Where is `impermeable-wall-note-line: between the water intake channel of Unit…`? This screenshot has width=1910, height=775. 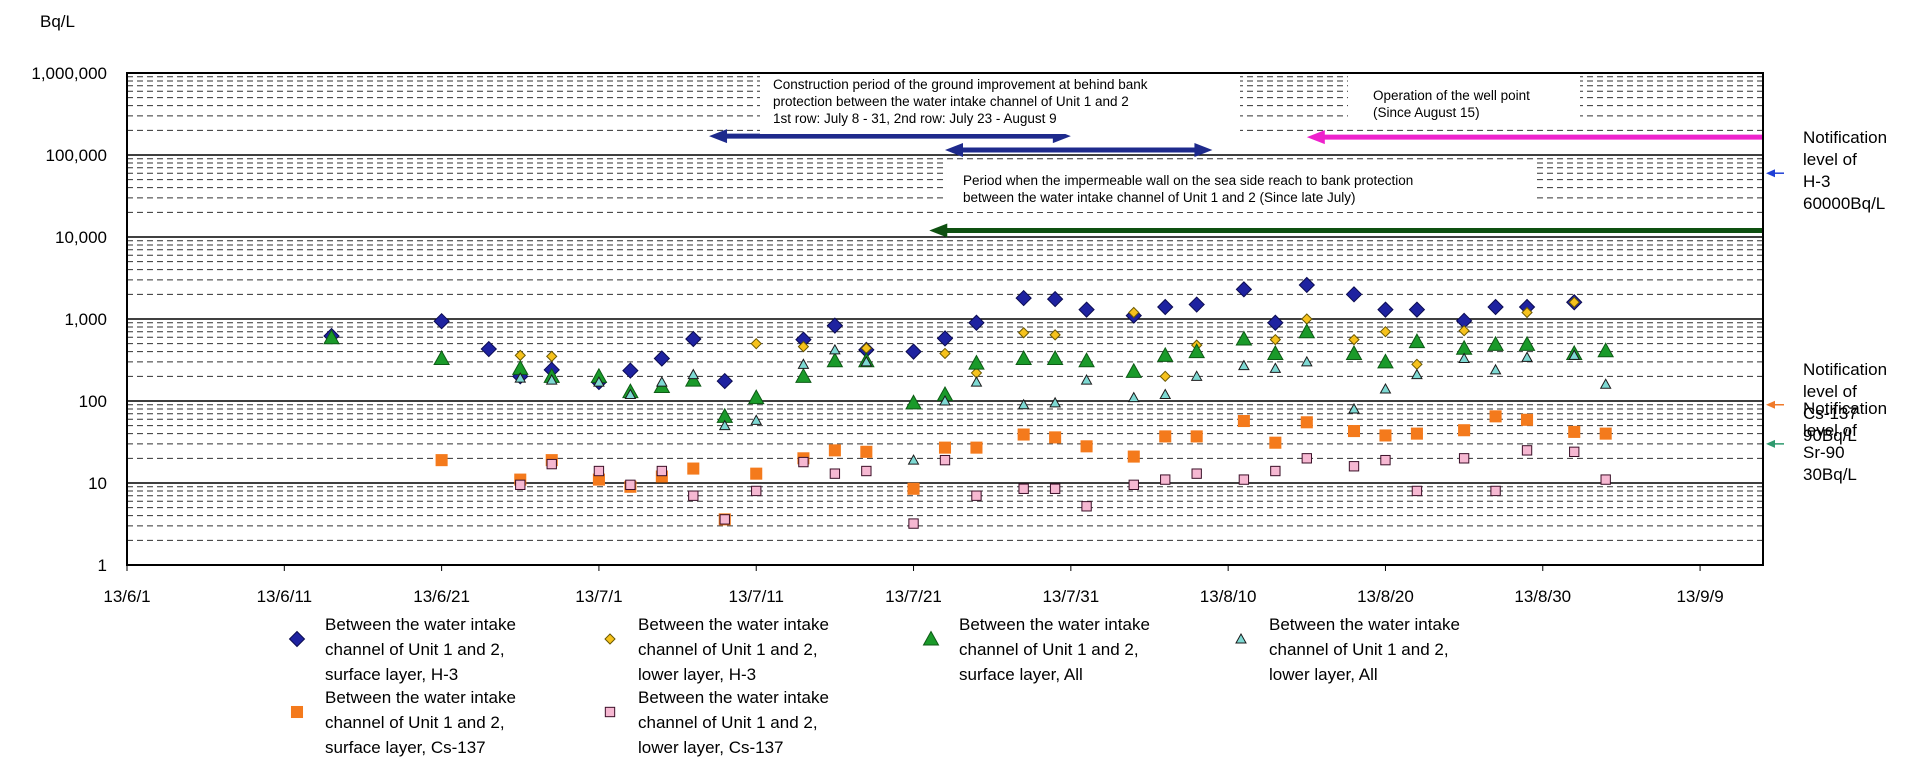 impermeable-wall-note-line: between the water intake channel of Unit… is located at coordinates (1159, 197).